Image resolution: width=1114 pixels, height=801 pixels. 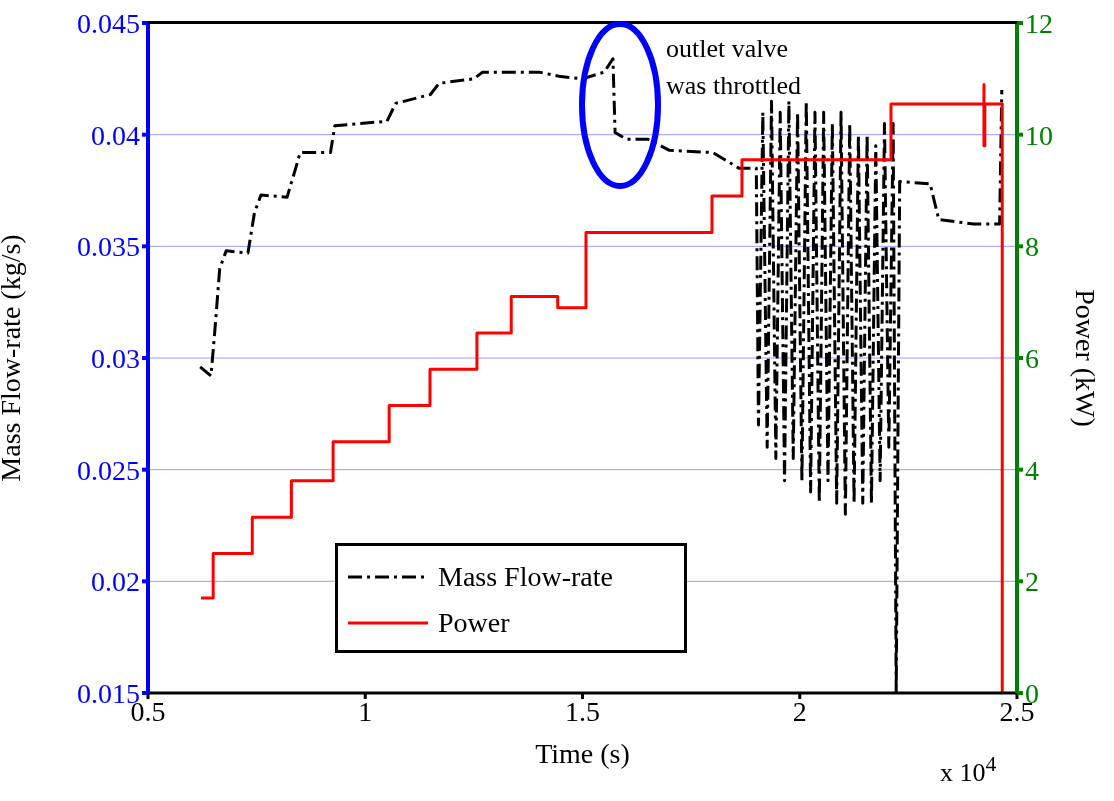 I want to click on legend-label: Mass Flow-rate, so click(x=525, y=577).